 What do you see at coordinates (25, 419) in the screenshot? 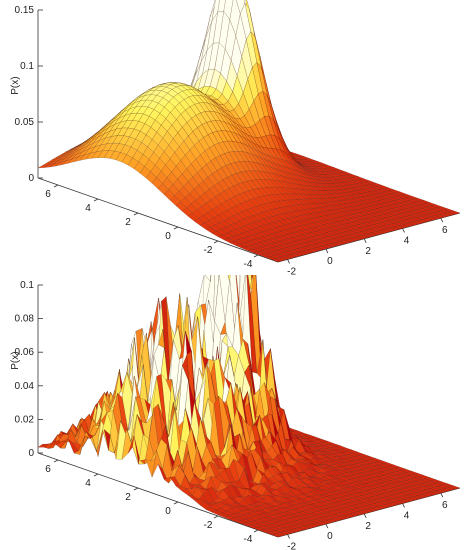
I see `z-tick-label: 0.02` at bounding box center [25, 419].